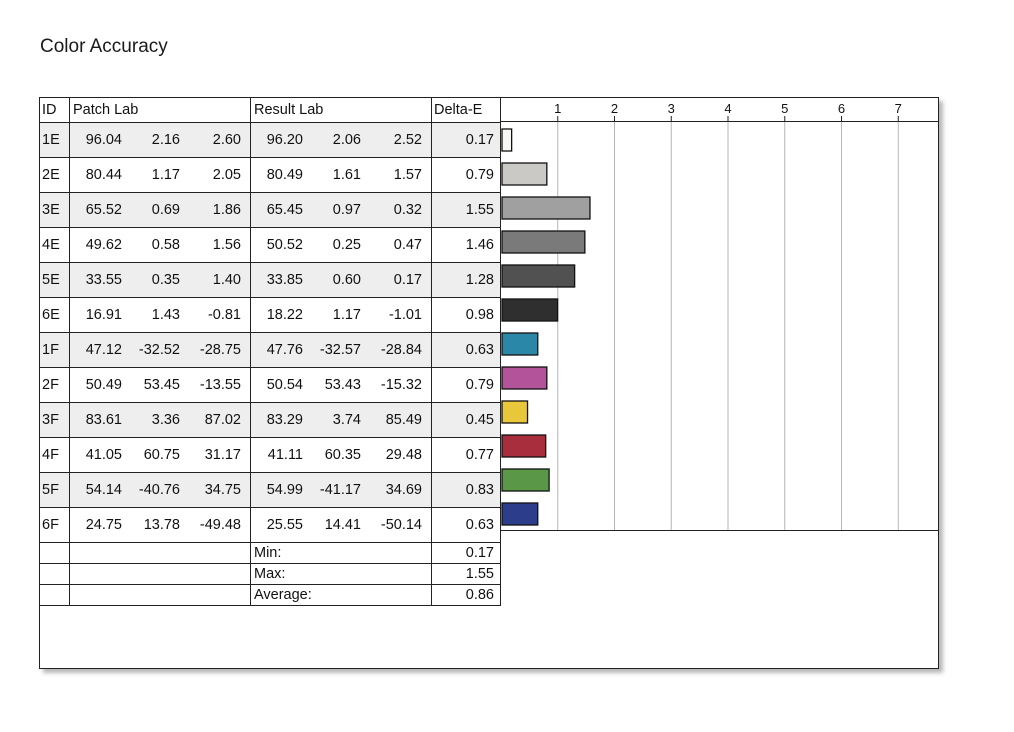  Describe the element at coordinates (341, 490) in the screenshot. I see `result-lab-values: 54.99 -41.17 34.69` at that location.